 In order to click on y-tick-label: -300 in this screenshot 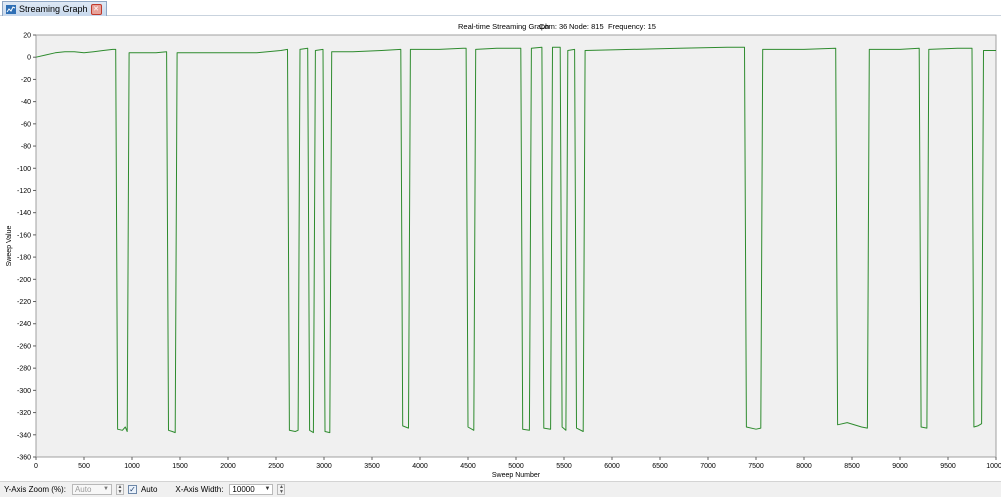, I will do `click(24, 391)`.